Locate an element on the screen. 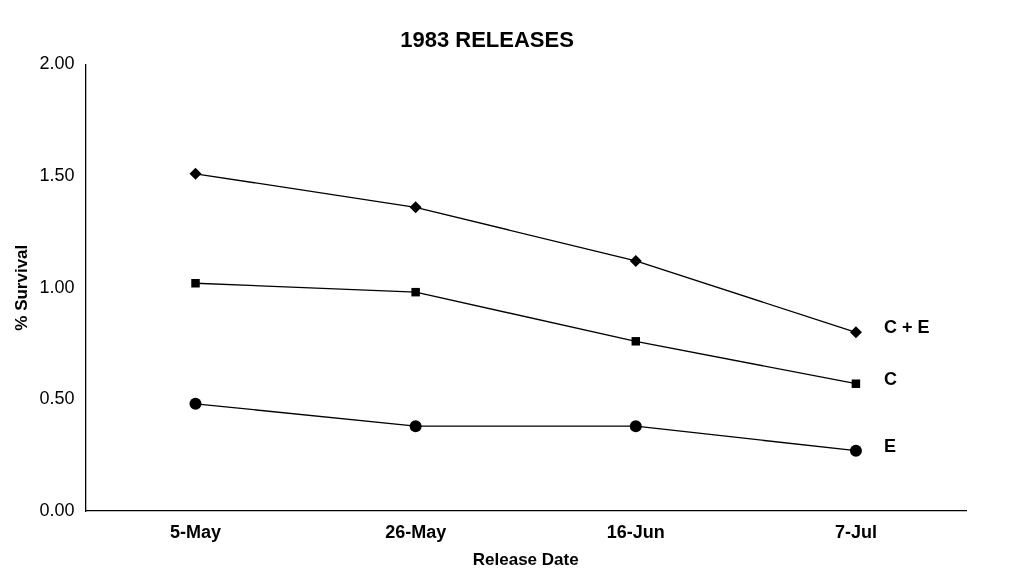 The height and width of the screenshot is (583, 1024). x-axis-title: Release Date is located at coordinates (525, 560).